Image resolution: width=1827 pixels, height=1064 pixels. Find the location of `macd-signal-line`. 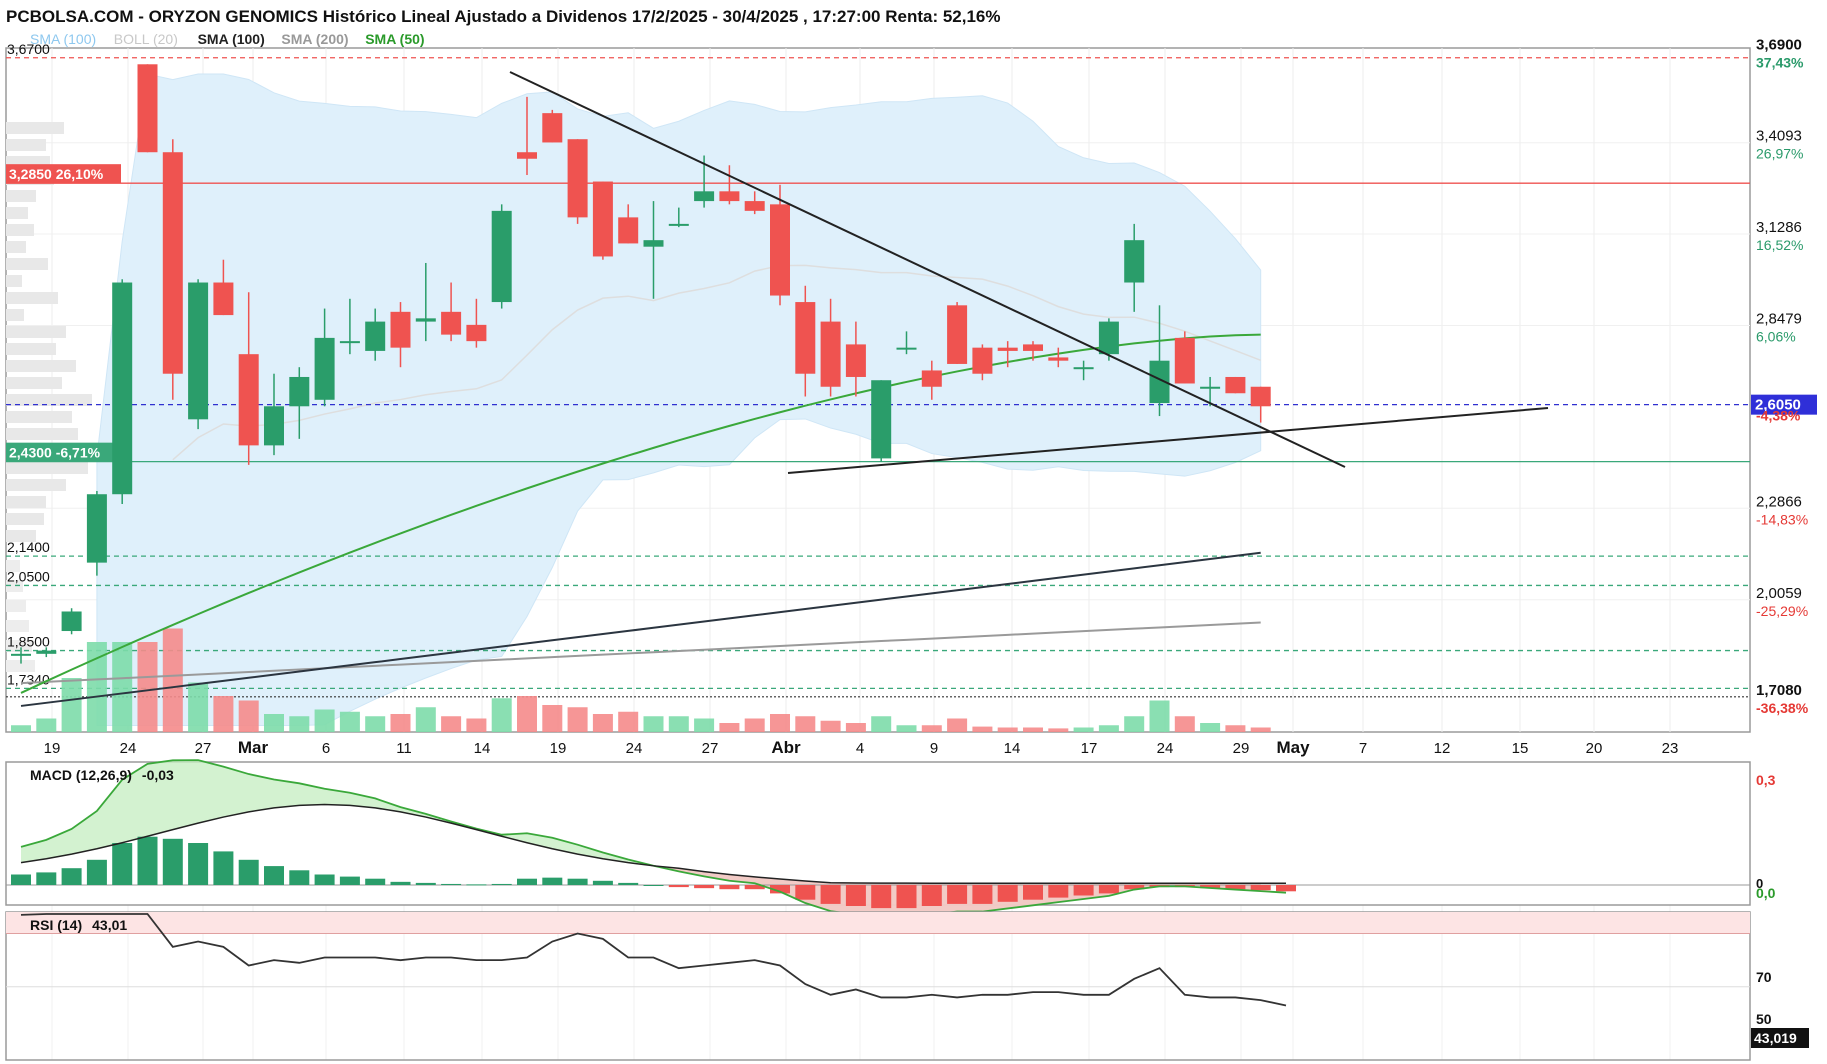

macd-signal-line is located at coordinates (653, 843).